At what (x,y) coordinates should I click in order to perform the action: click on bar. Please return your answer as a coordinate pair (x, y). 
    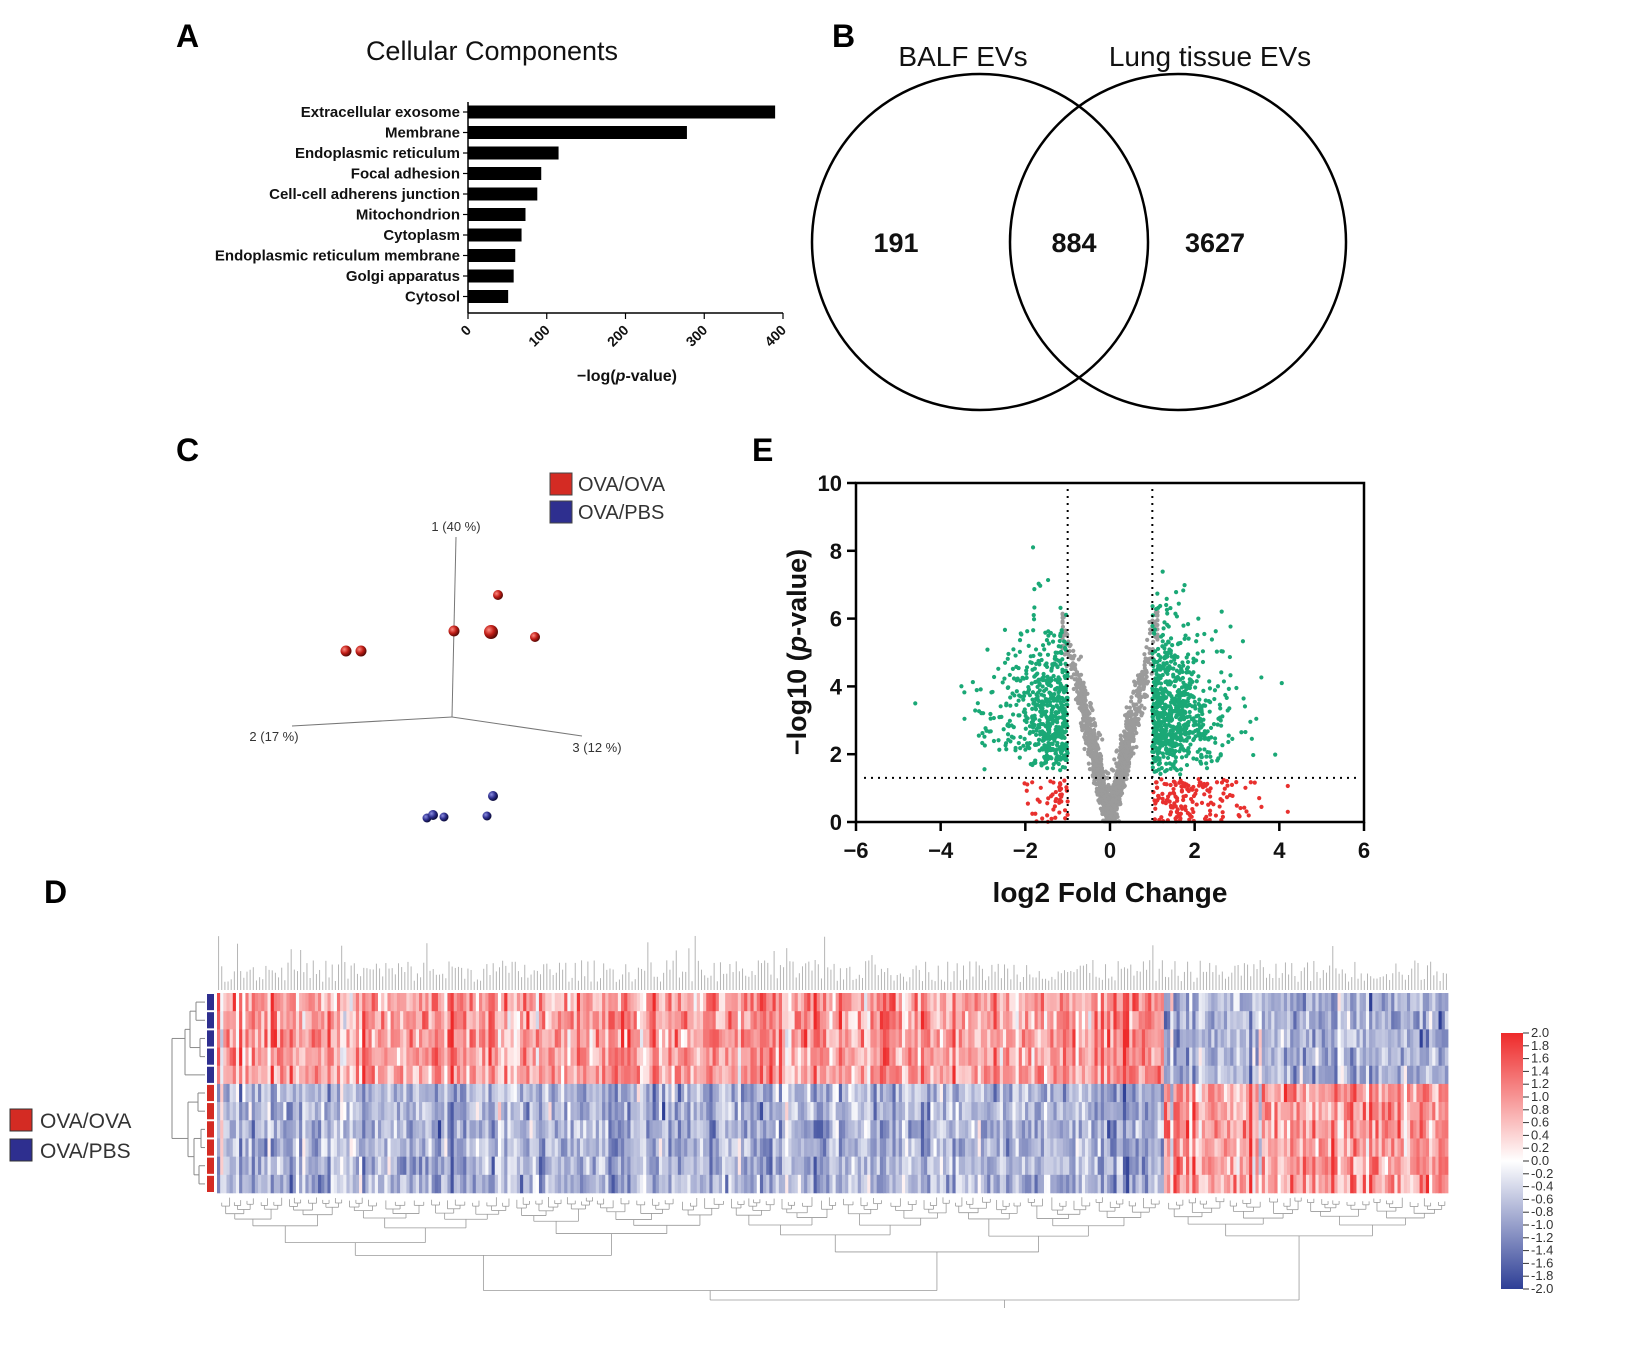
    Looking at the image, I should click on (622, 112).